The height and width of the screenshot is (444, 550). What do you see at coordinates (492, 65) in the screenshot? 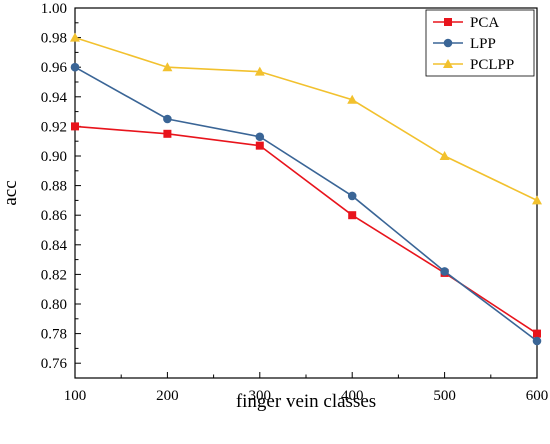
I see `legend-label-pclpp: PCLPP` at bounding box center [492, 65].